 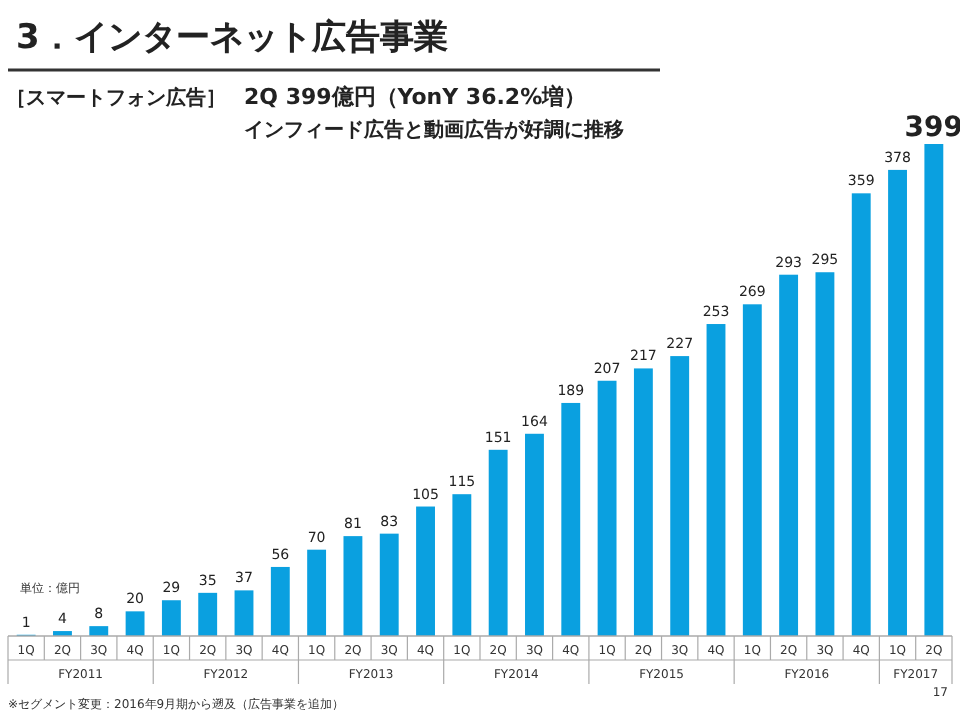 I want to click on title: 3．インターネット広告事業, so click(x=232, y=38).